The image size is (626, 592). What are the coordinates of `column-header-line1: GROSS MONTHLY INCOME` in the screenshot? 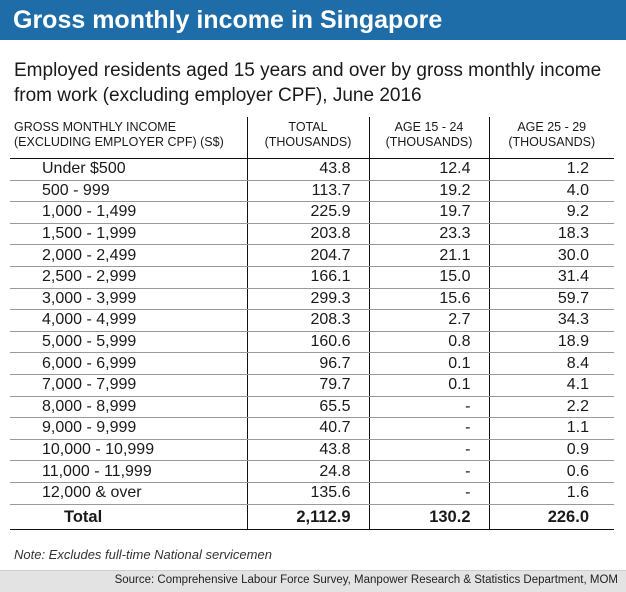 It's located at (95, 127).